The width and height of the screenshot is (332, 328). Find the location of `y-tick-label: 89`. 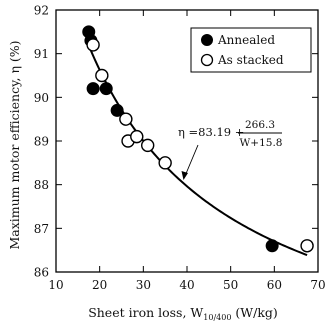

y-tick-label: 89 is located at coordinates (41, 142).